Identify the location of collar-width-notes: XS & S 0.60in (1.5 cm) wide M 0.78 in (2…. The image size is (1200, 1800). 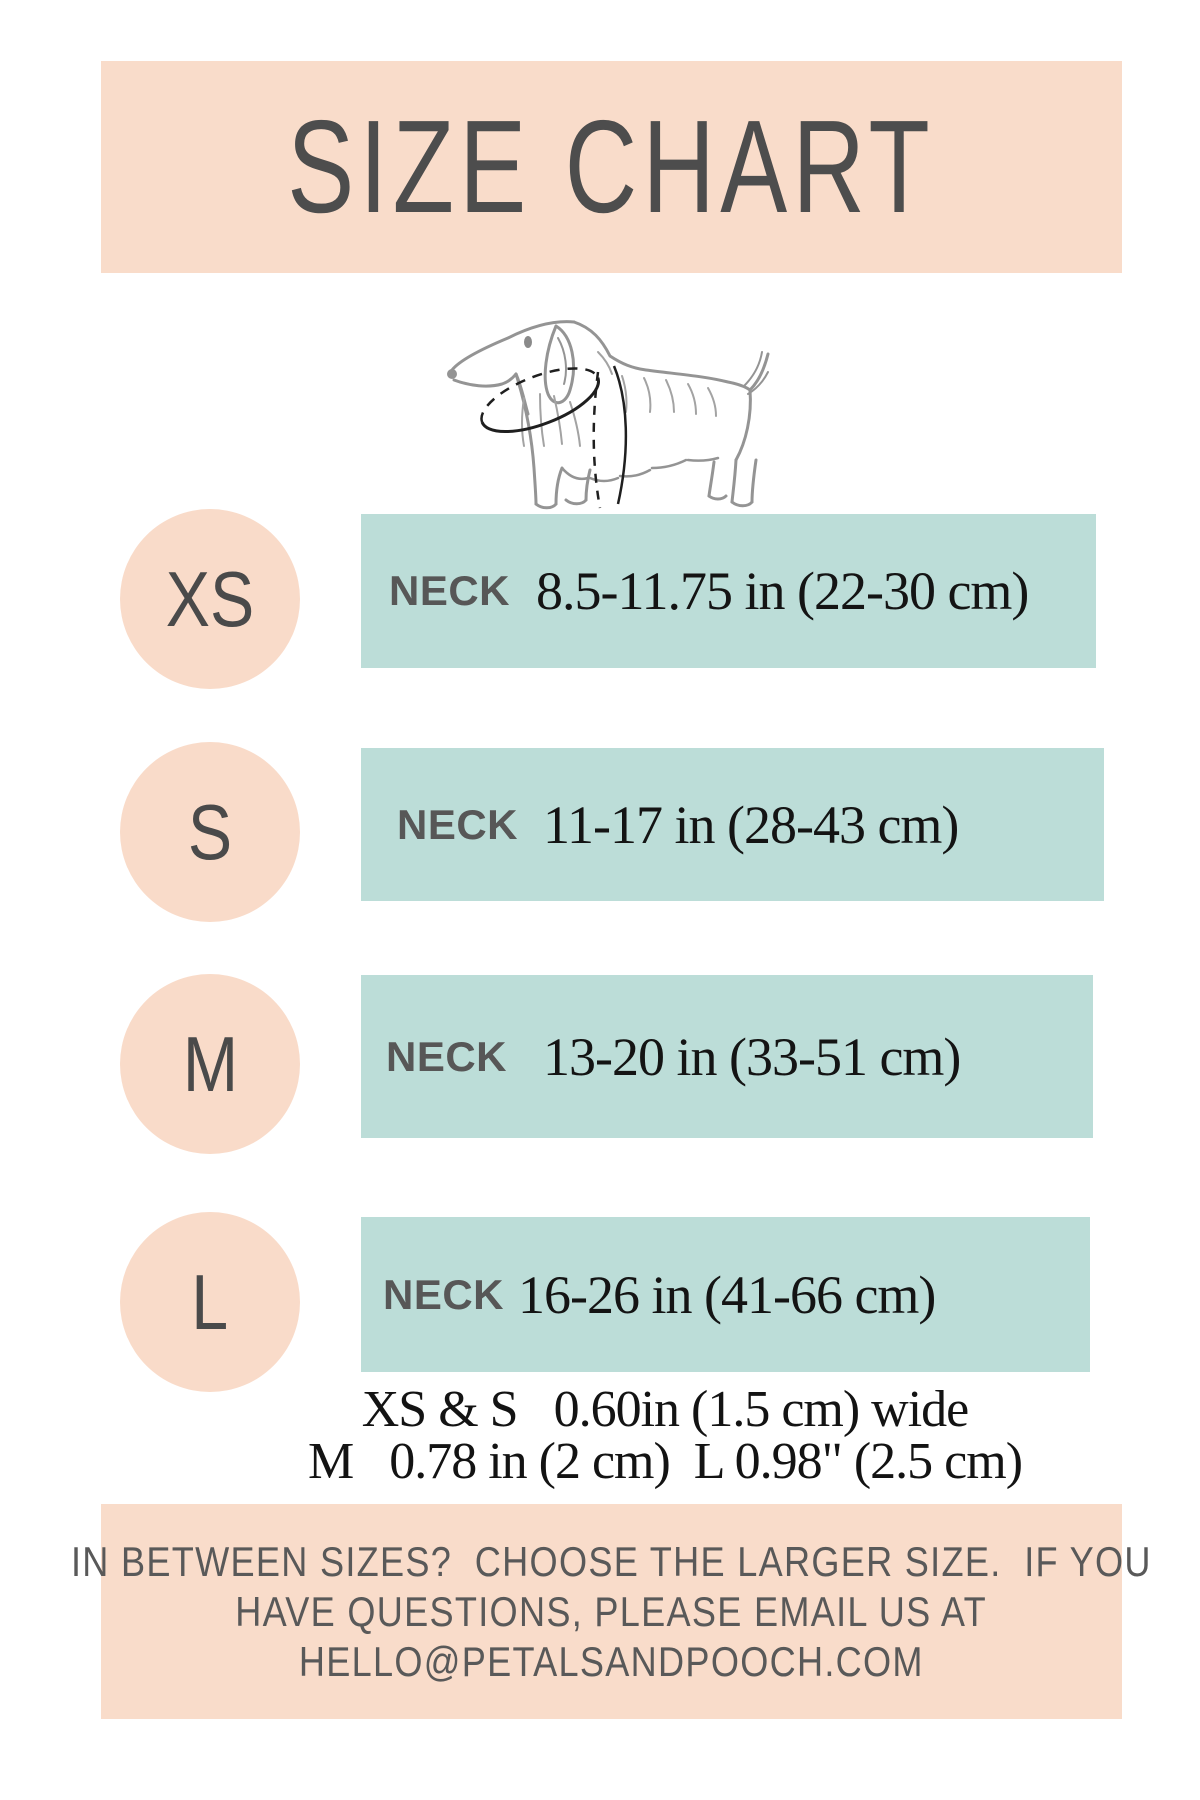
(665, 1436).